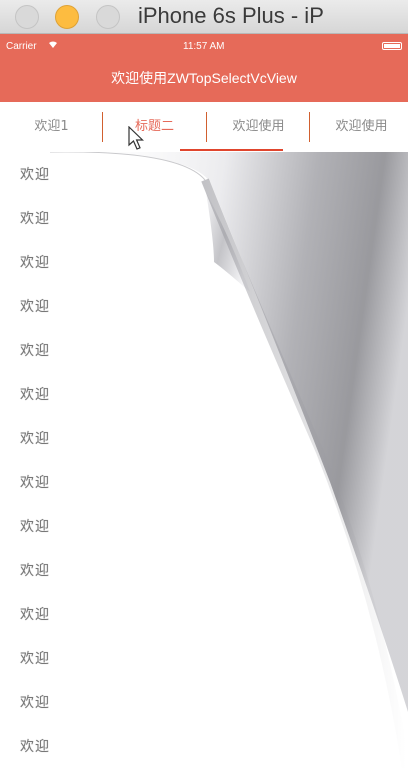 The image size is (408, 768). Describe the element at coordinates (53, 46) in the screenshot. I see `wifi-icon` at that location.